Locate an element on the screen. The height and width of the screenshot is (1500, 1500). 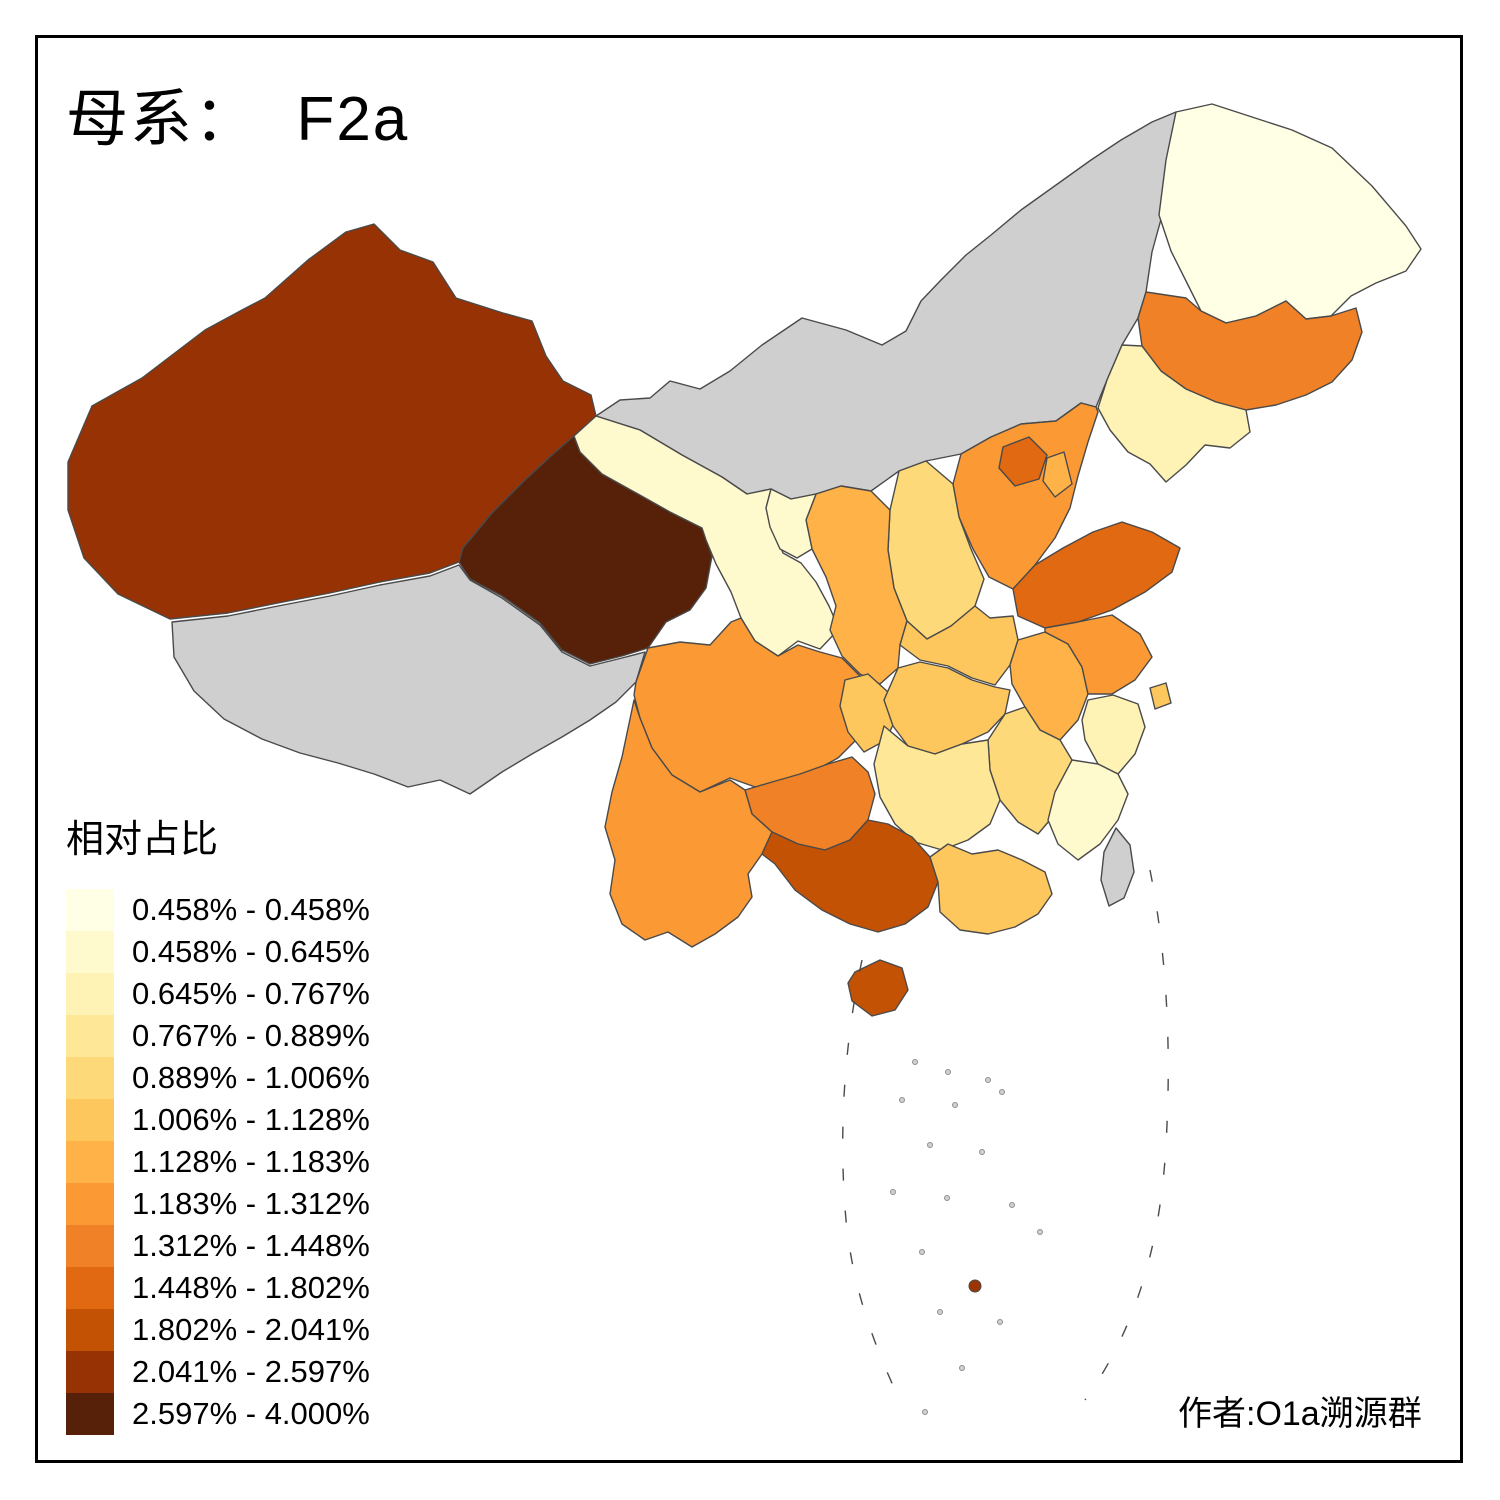
legend-label: 2.597% - 4.000% is located at coordinates (251, 1413).